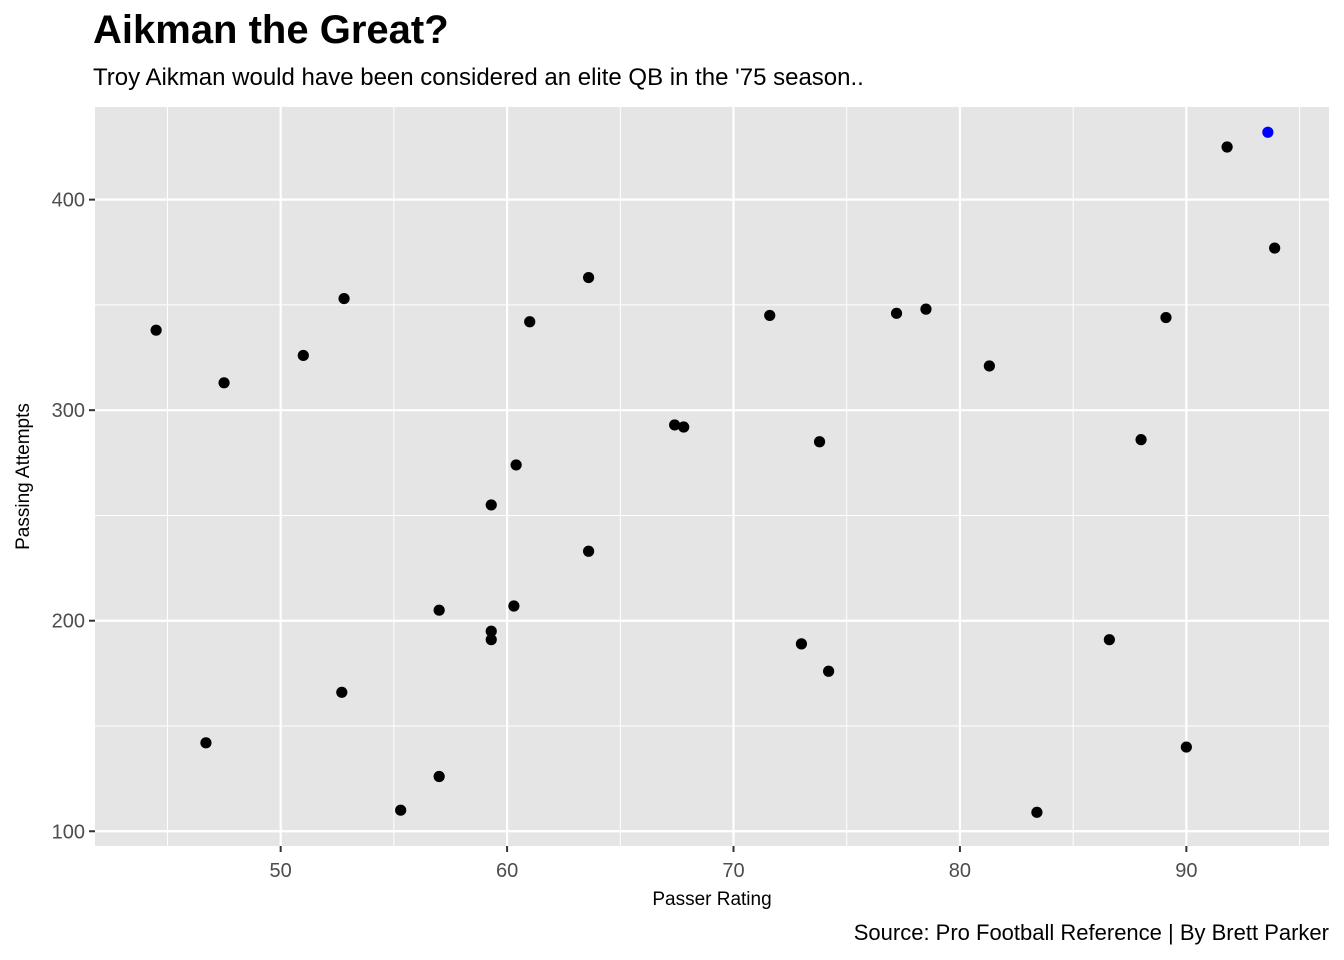  Describe the element at coordinates (68, 411) in the screenshot. I see `y-tick-label: 300` at that location.